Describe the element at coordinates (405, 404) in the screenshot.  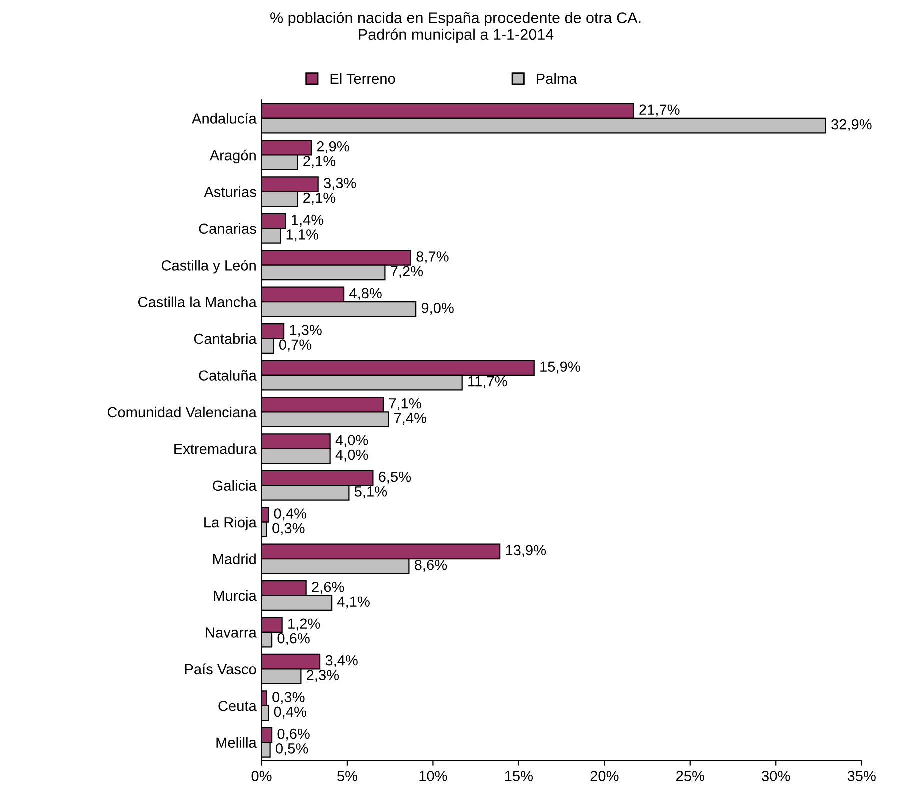
I see `data-label: 7,1%` at that location.